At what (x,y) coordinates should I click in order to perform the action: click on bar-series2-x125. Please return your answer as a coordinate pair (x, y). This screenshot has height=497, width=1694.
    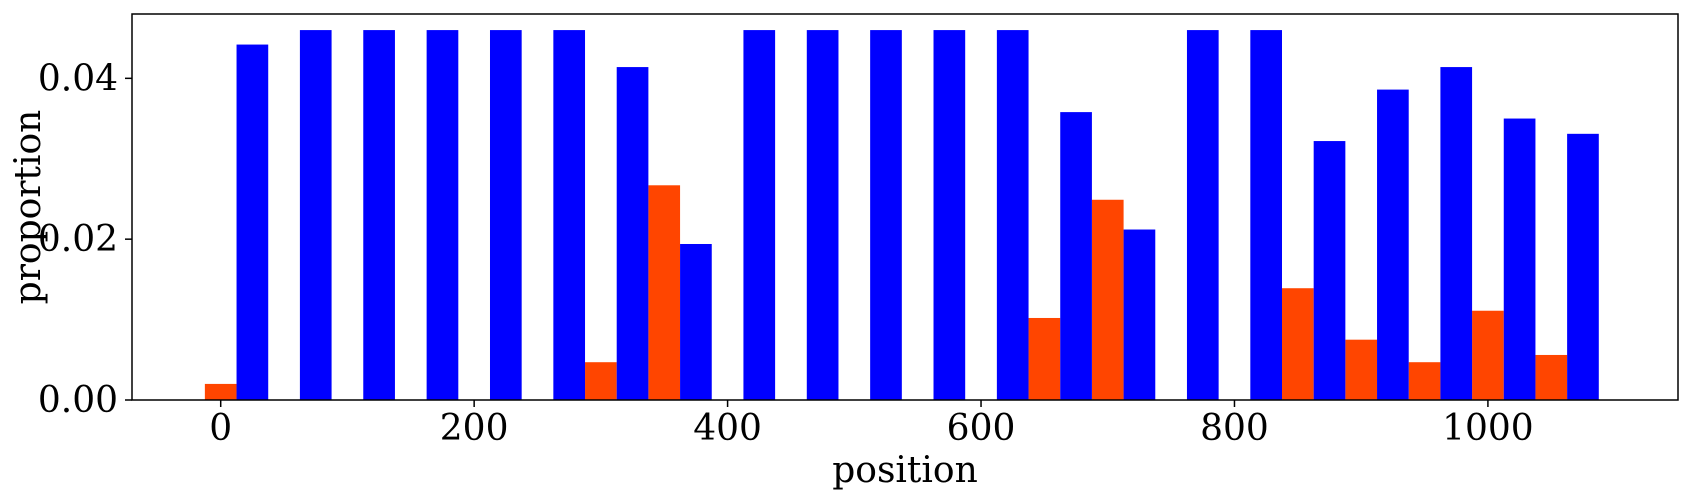
    Looking at the image, I should click on (379, 215).